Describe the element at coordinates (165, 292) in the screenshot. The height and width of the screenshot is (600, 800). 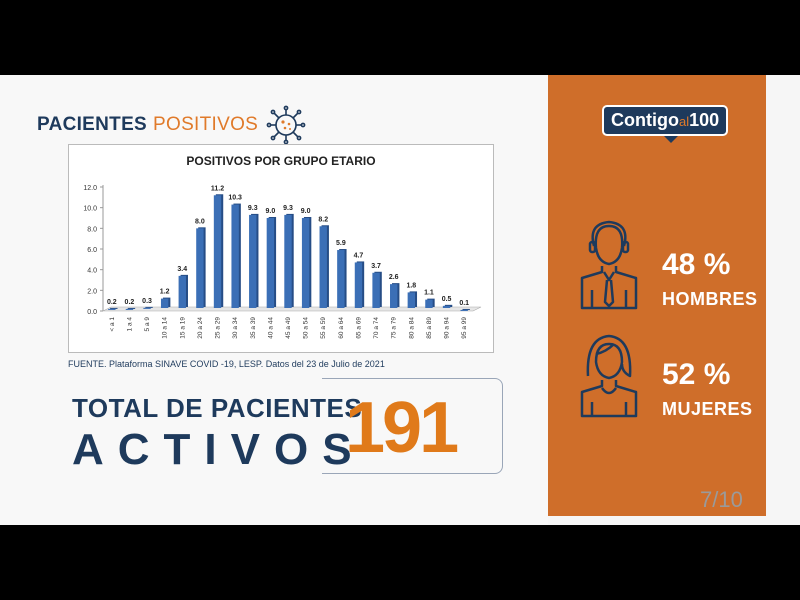
I see `data-label: 1.2` at that location.